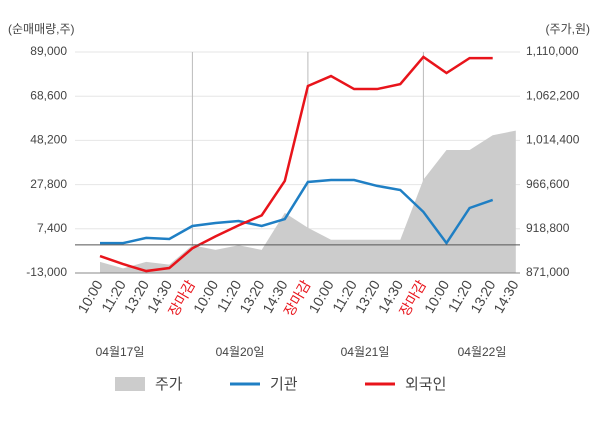  I want to click on y-axis-label: (순매매량,주), so click(41, 29).